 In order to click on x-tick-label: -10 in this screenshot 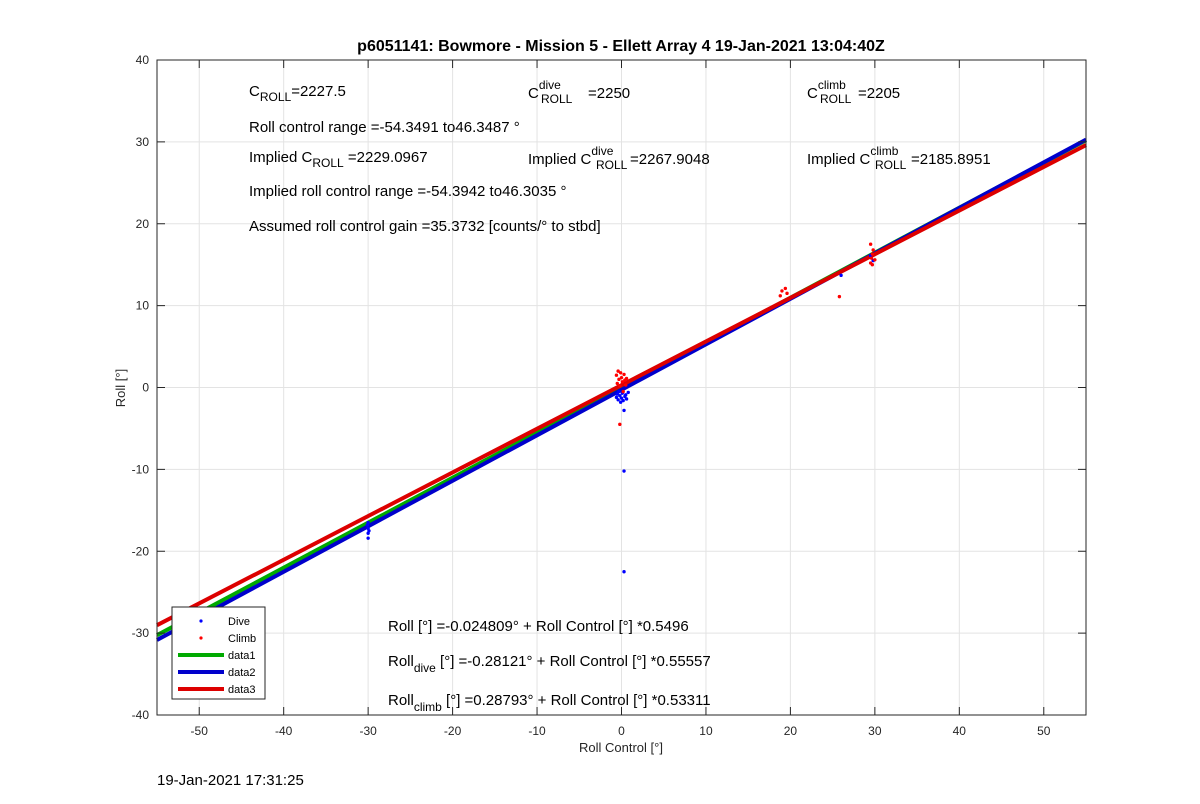, I will do `click(537, 731)`.